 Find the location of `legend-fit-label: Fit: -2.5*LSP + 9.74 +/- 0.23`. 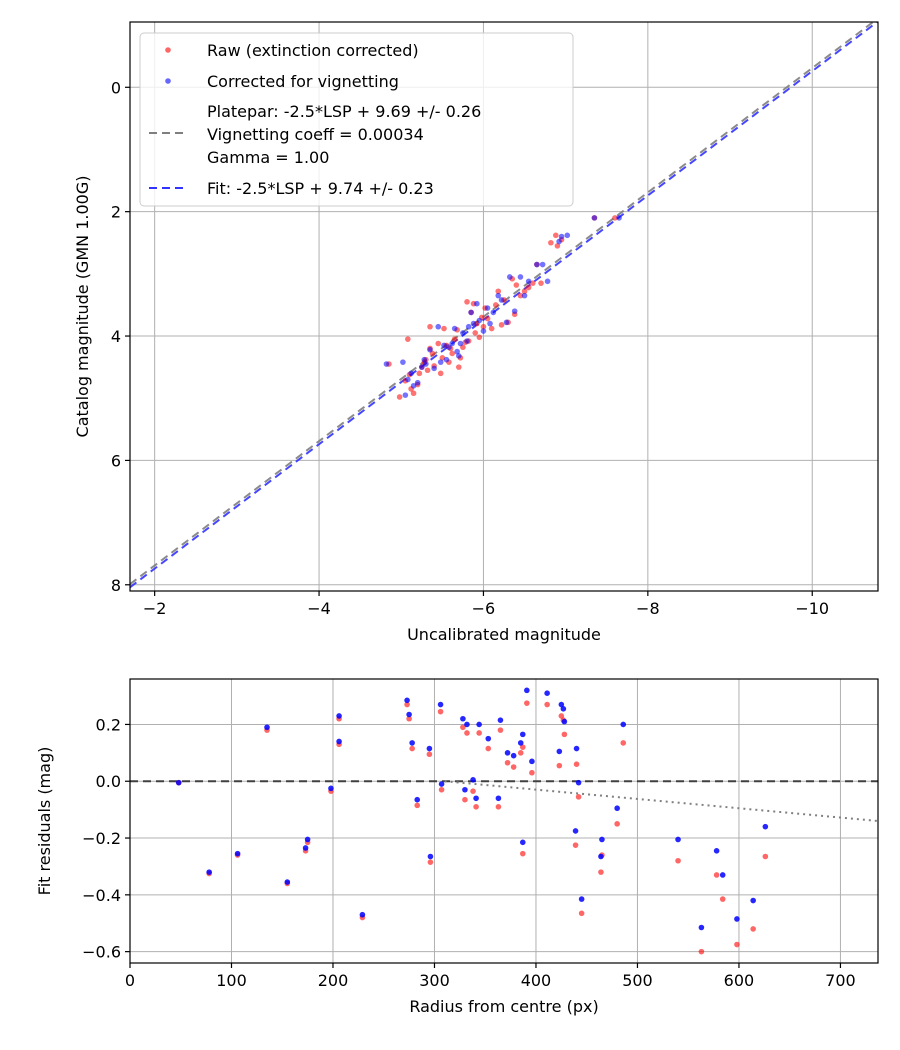

legend-fit-label: Fit: -2.5*LSP + 9.74 +/- 0.23 is located at coordinates (320, 188).